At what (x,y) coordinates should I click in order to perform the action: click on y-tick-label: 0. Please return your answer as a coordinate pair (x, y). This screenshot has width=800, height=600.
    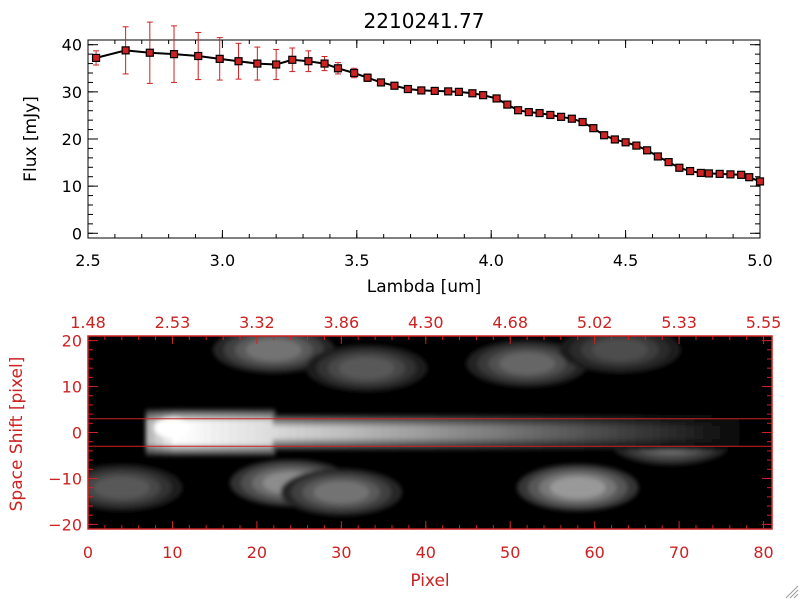
    Looking at the image, I should click on (77, 233).